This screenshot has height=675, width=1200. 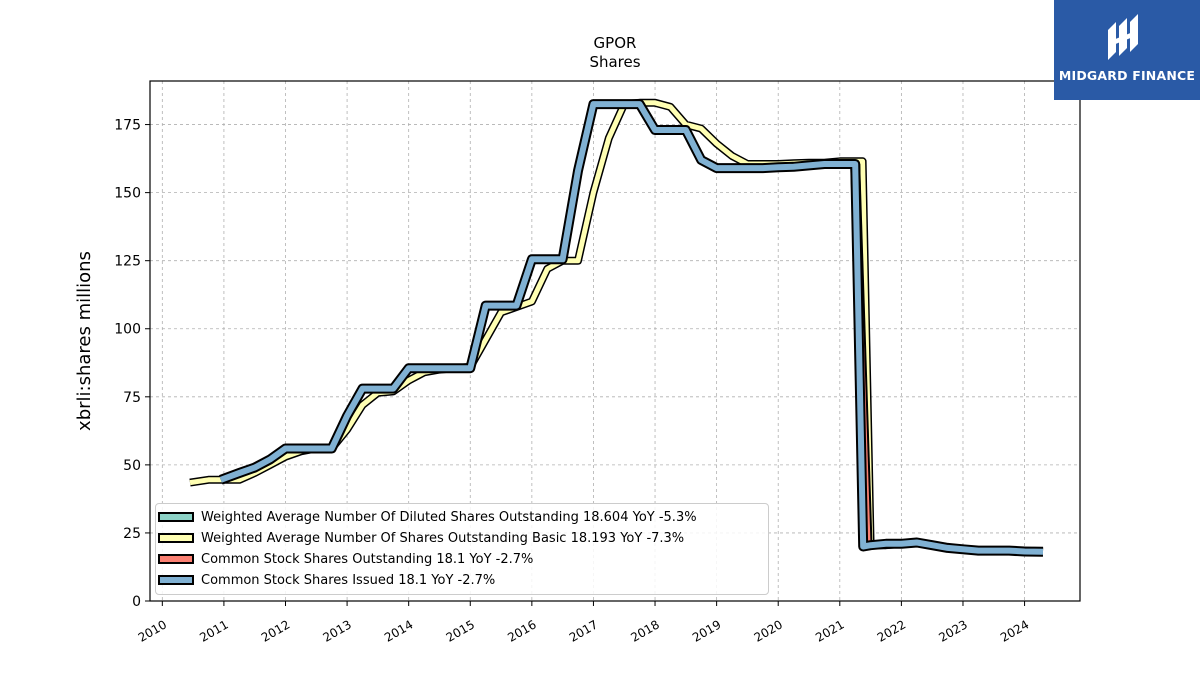 I want to click on x-tick-label: 2014, so click(x=398, y=630).